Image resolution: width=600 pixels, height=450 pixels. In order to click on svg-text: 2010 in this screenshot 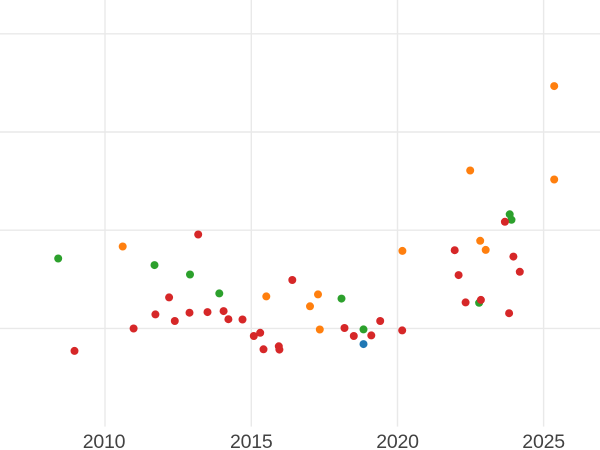, I will do `click(104, 440)`.